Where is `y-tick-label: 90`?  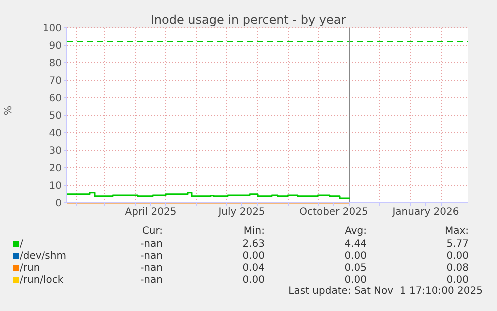
y-tick-label: 90 is located at coordinates (55, 46).